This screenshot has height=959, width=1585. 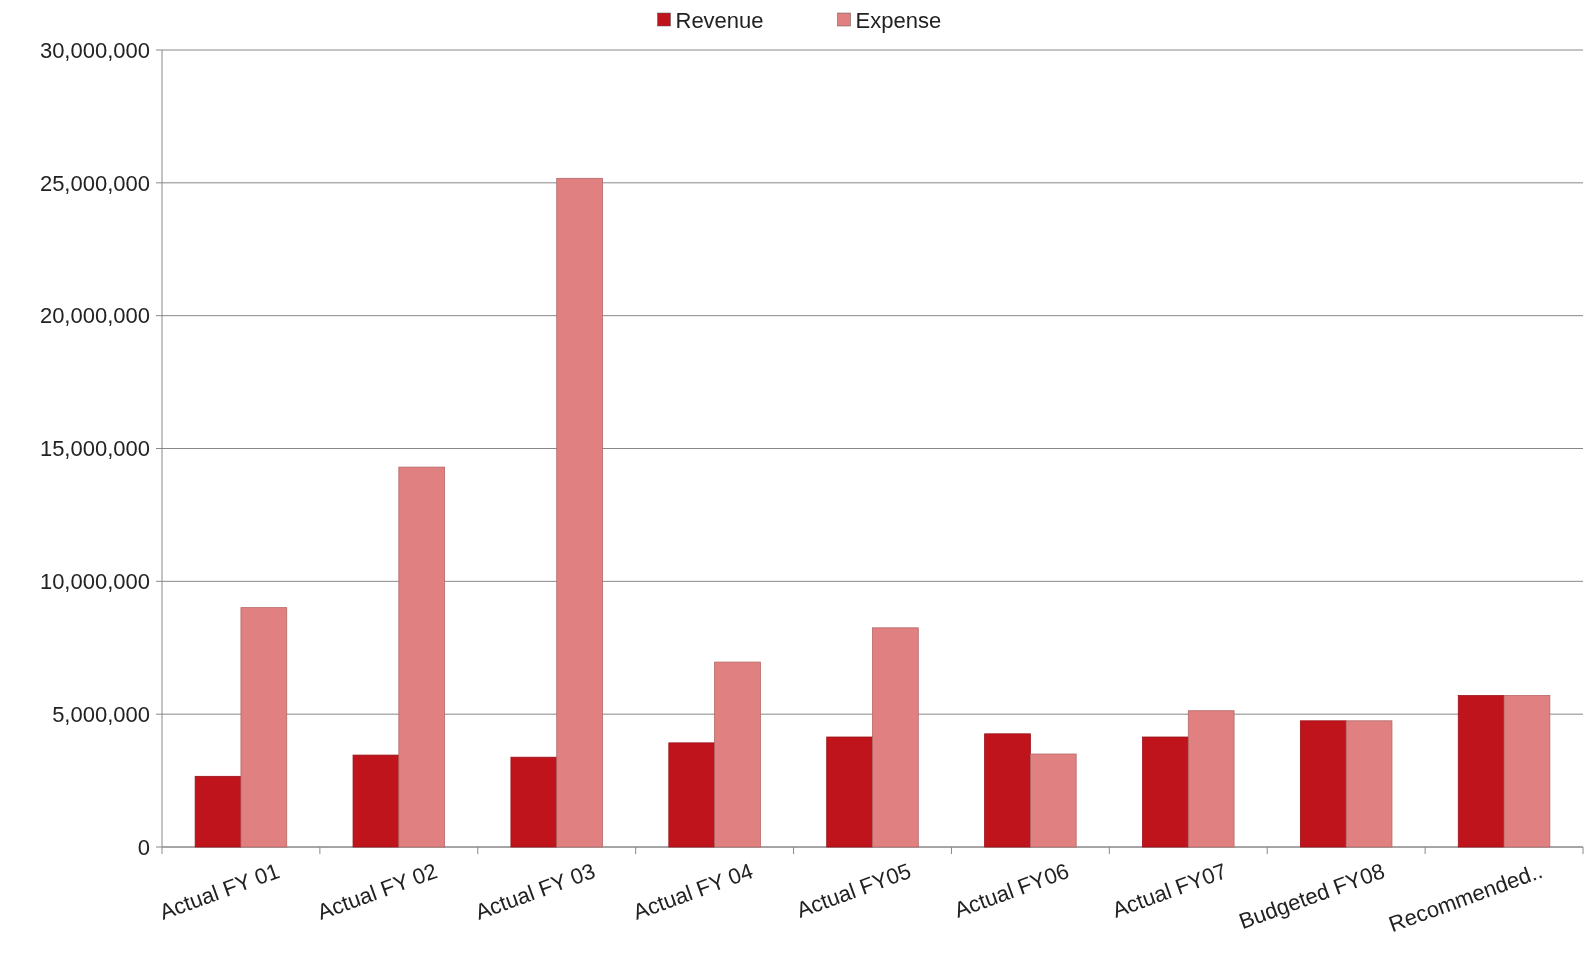 What do you see at coordinates (94, 582) in the screenshot?
I see `y-tick-label: 10,000,000` at bounding box center [94, 582].